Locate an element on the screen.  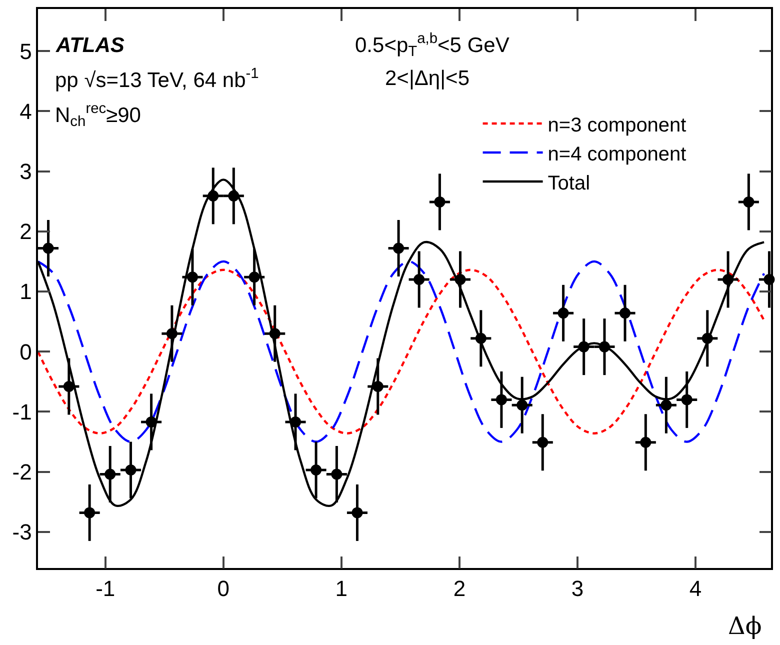
y-tick-label: 0 is located at coordinates (26, 351).